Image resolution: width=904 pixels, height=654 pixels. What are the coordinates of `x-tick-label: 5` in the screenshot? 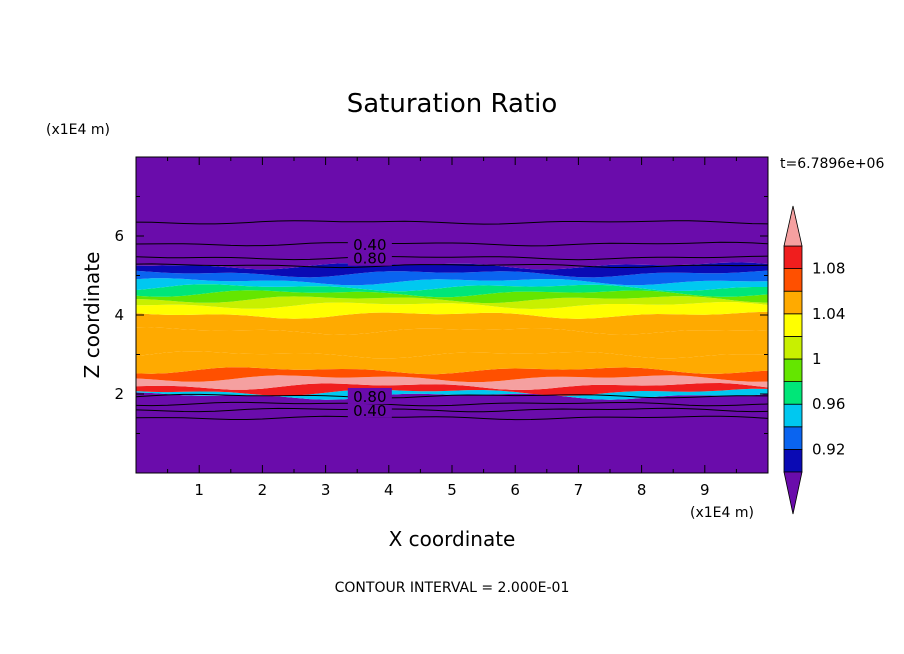 It's located at (452, 490).